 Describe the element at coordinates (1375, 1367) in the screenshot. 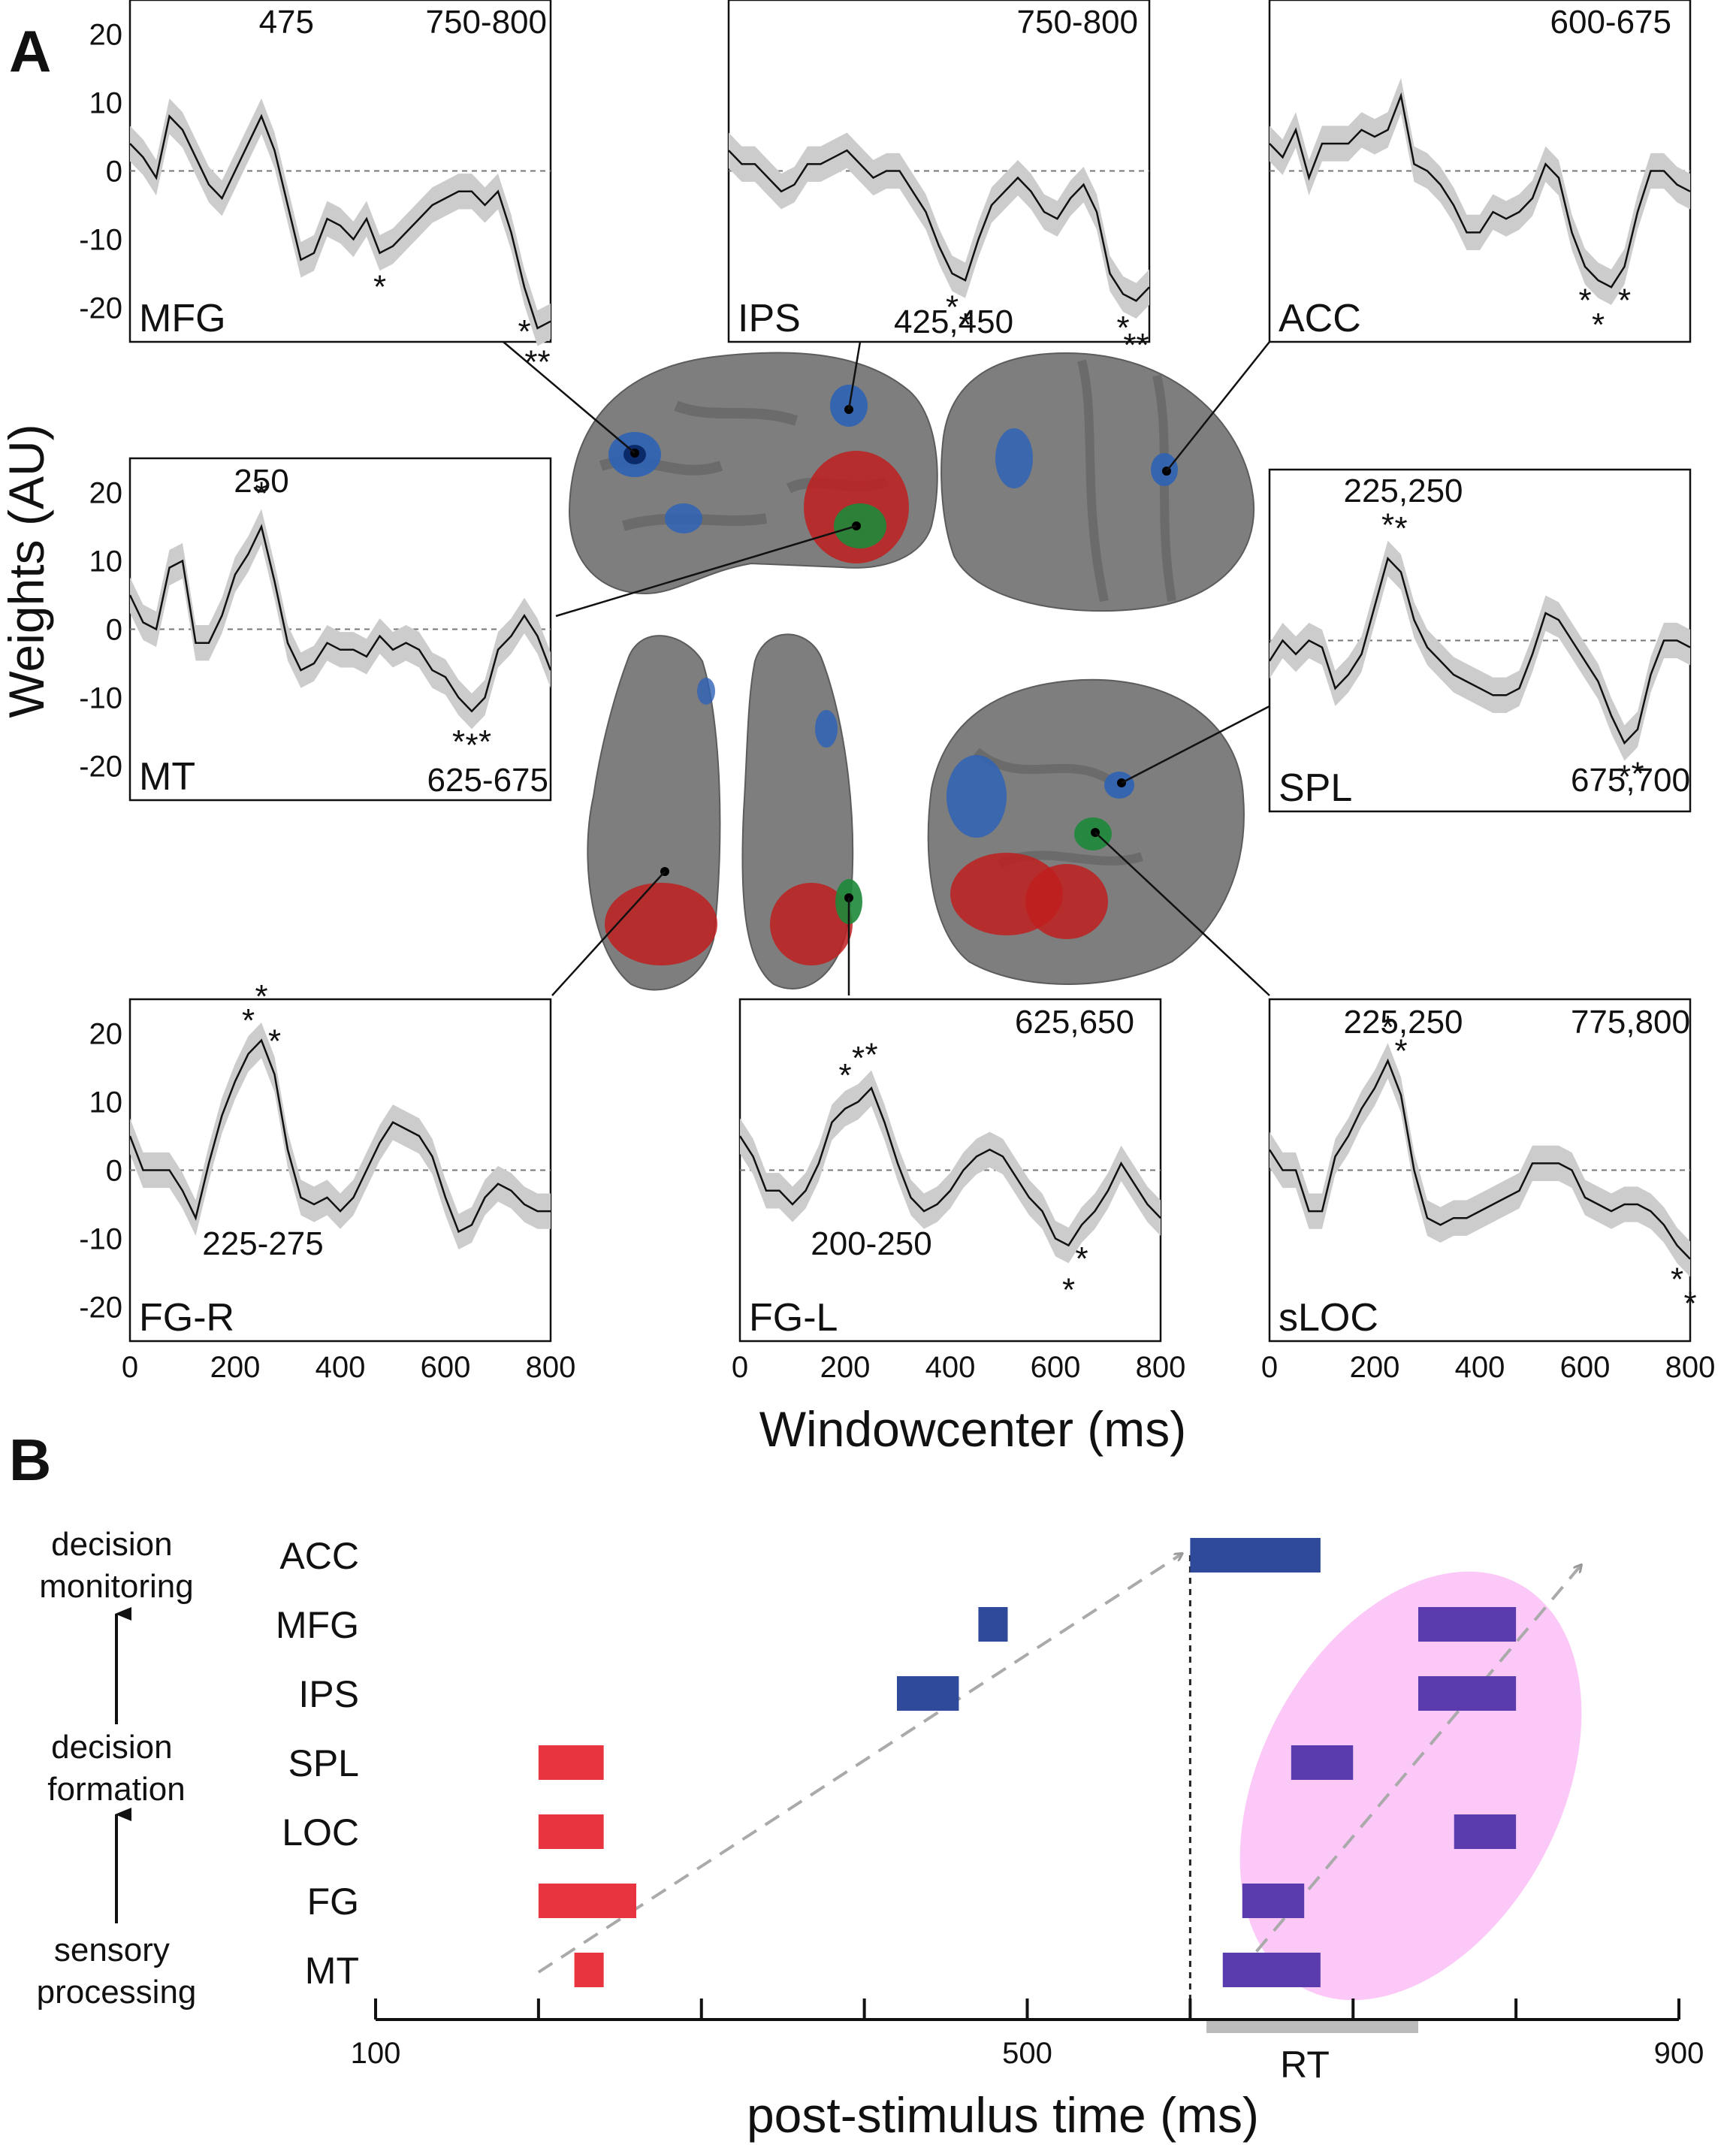

I see `x-tick-sloc-1: 200` at that location.